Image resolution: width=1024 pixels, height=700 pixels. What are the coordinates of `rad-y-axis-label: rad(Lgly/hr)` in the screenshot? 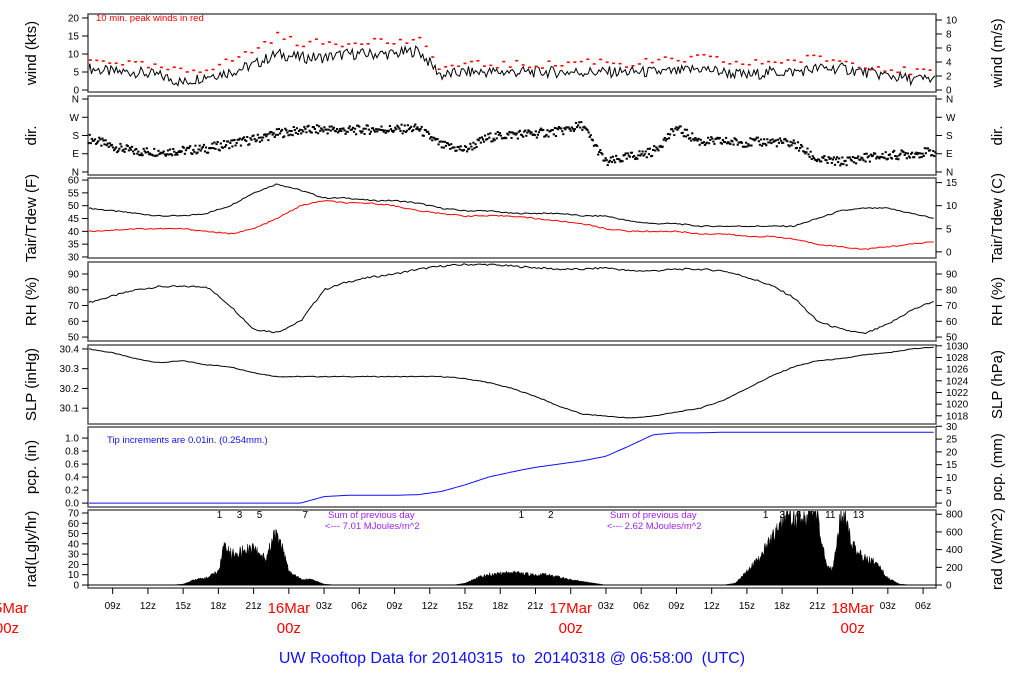 It's located at (31, 549).